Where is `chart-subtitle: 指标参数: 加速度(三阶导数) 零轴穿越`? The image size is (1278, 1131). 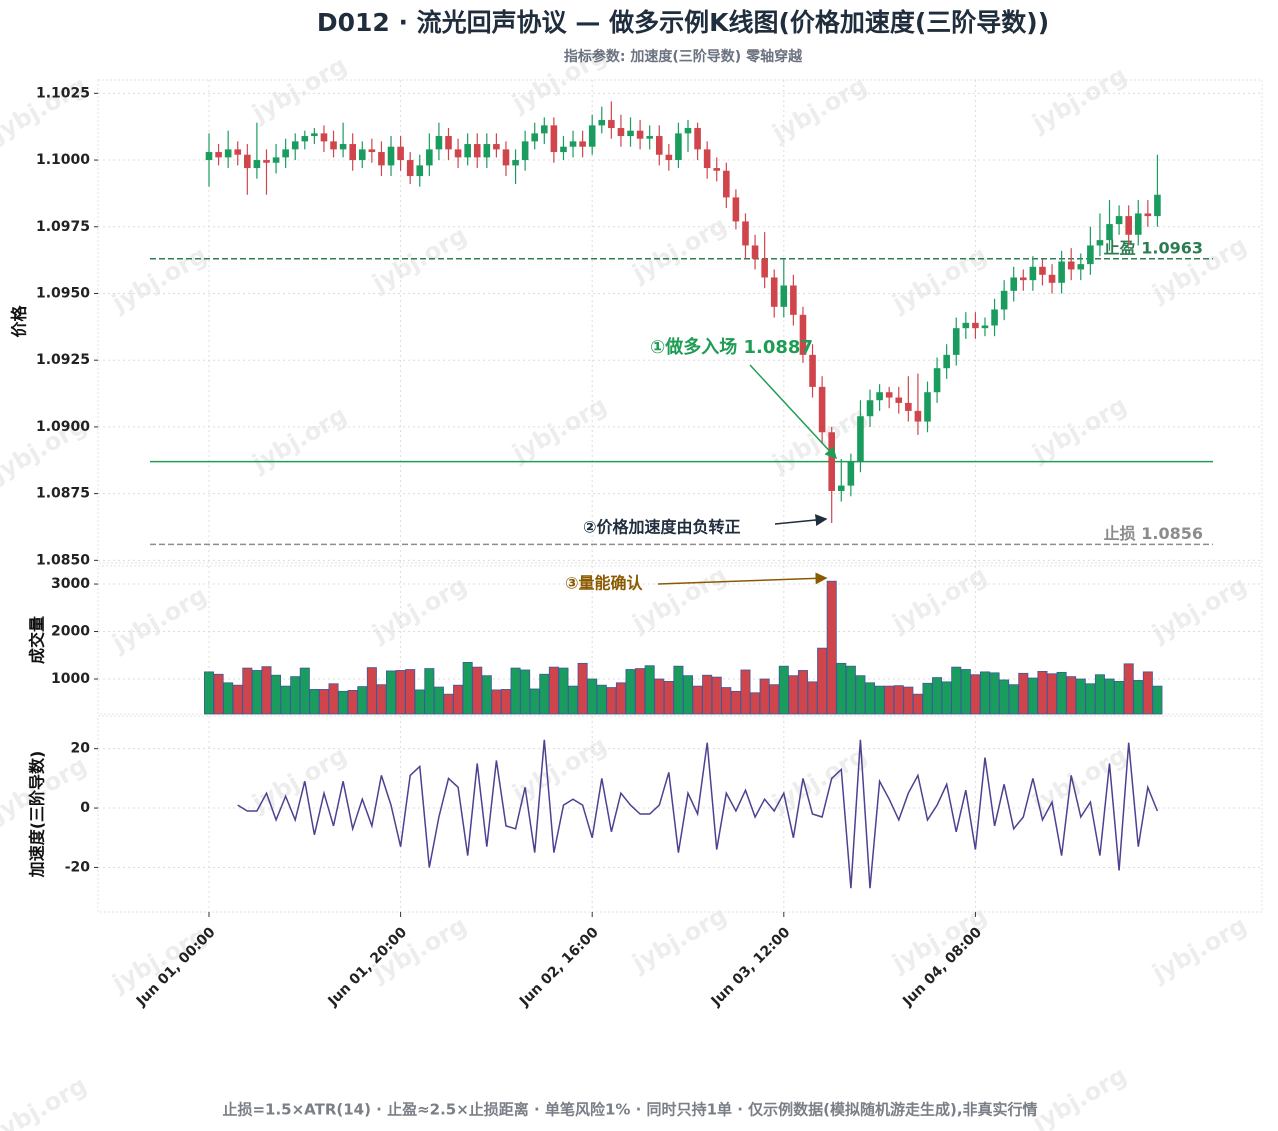
chart-subtitle: 指标参数: 加速度(三阶导数) 零轴穿越 is located at coordinates (683, 56).